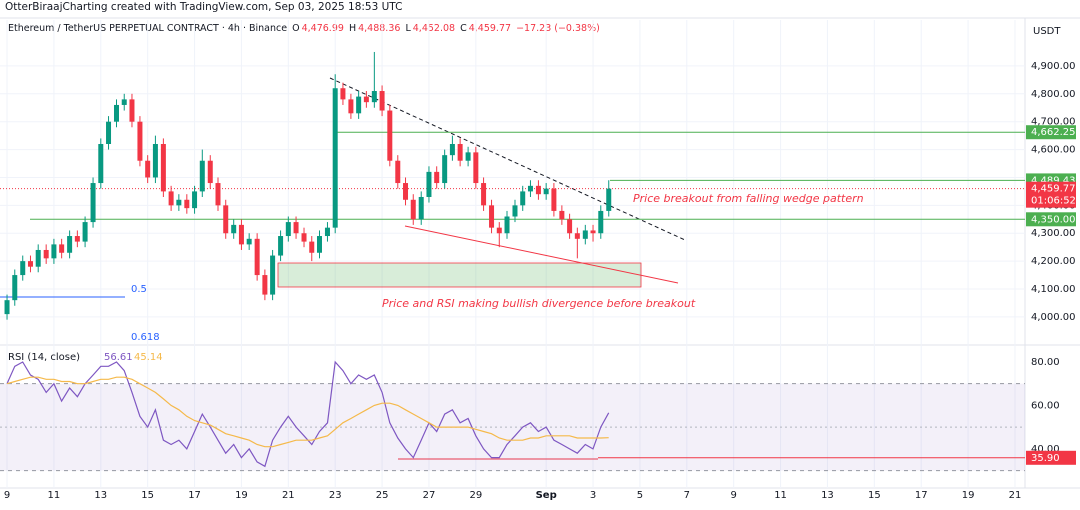  What do you see at coordinates (1051, 132) in the screenshot?
I see `level-tag` at bounding box center [1051, 132].